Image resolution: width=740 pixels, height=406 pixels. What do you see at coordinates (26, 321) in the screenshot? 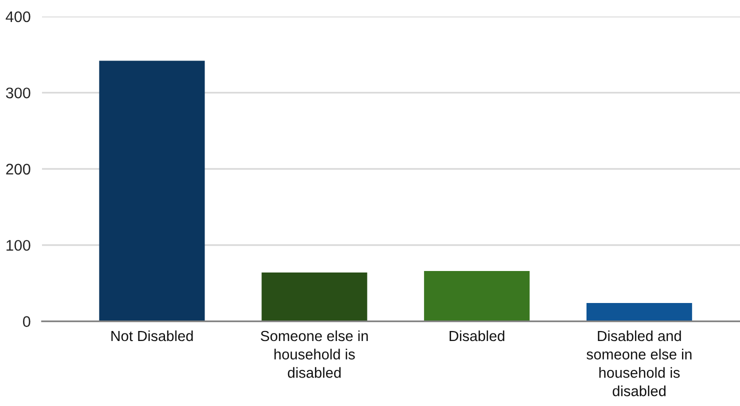
I see `y-tick-label: 0` at bounding box center [26, 321].